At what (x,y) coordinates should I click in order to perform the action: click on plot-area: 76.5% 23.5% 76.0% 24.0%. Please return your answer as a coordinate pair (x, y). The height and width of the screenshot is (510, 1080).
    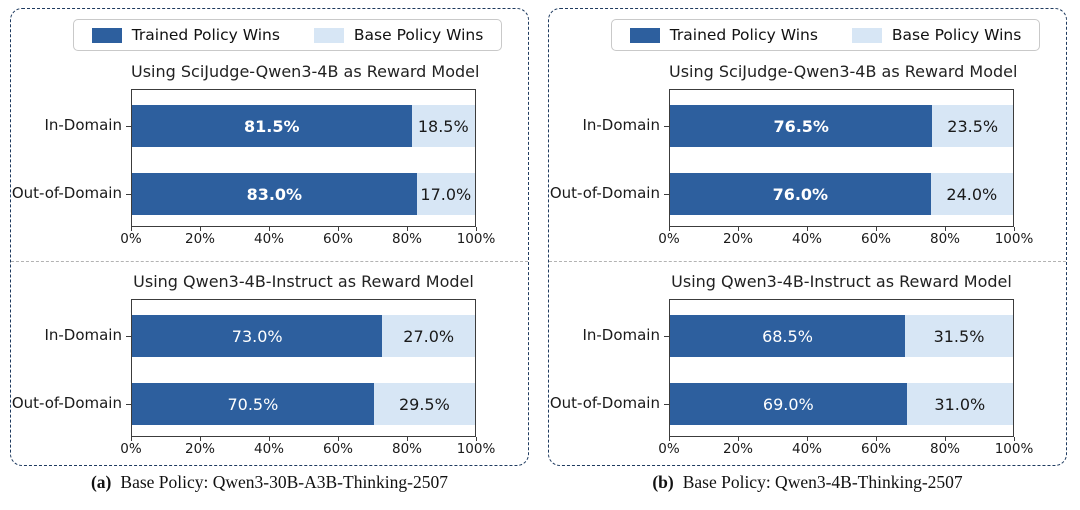
    Looking at the image, I should click on (839, 158).